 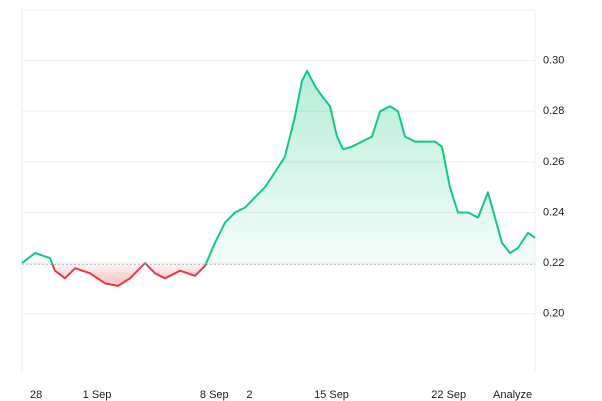 I want to click on x-tick-label: 1 Sep, so click(x=97, y=395).